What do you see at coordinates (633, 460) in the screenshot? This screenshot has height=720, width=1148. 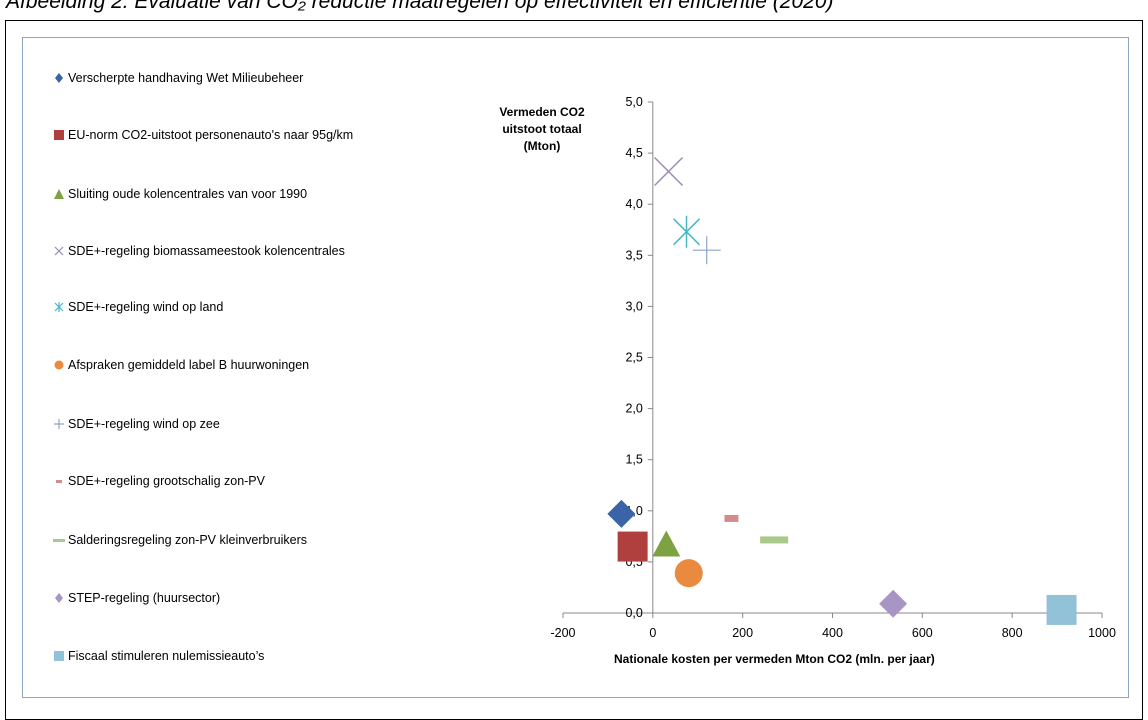 I see `y-tick-label: 1,5` at bounding box center [633, 460].